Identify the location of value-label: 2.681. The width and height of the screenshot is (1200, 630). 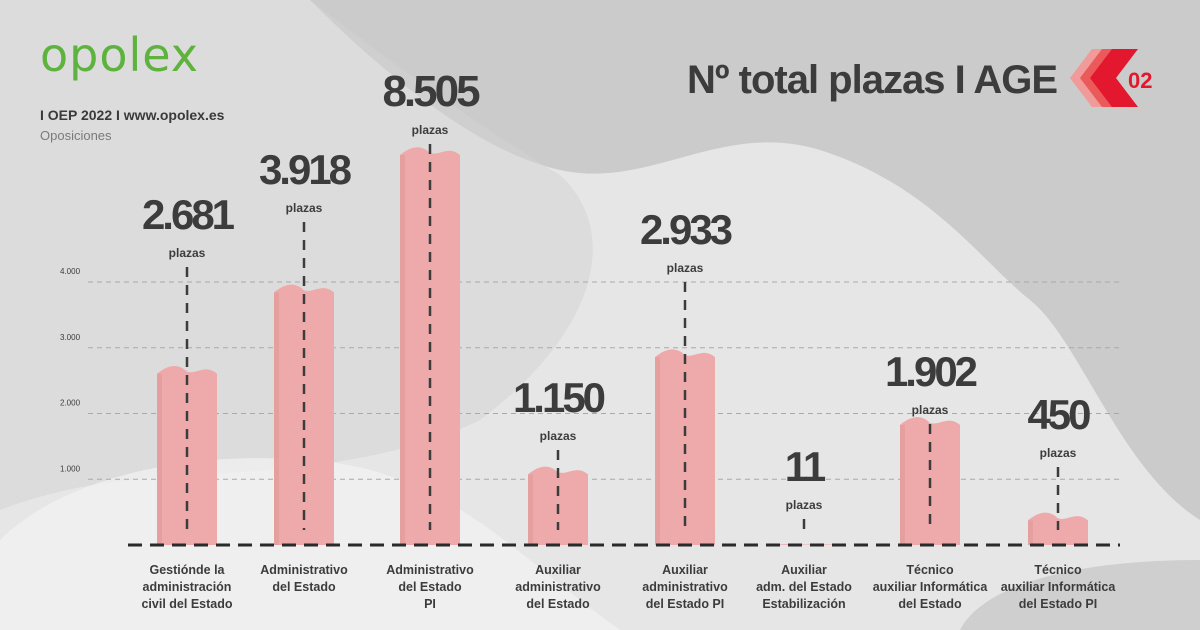
(188, 214).